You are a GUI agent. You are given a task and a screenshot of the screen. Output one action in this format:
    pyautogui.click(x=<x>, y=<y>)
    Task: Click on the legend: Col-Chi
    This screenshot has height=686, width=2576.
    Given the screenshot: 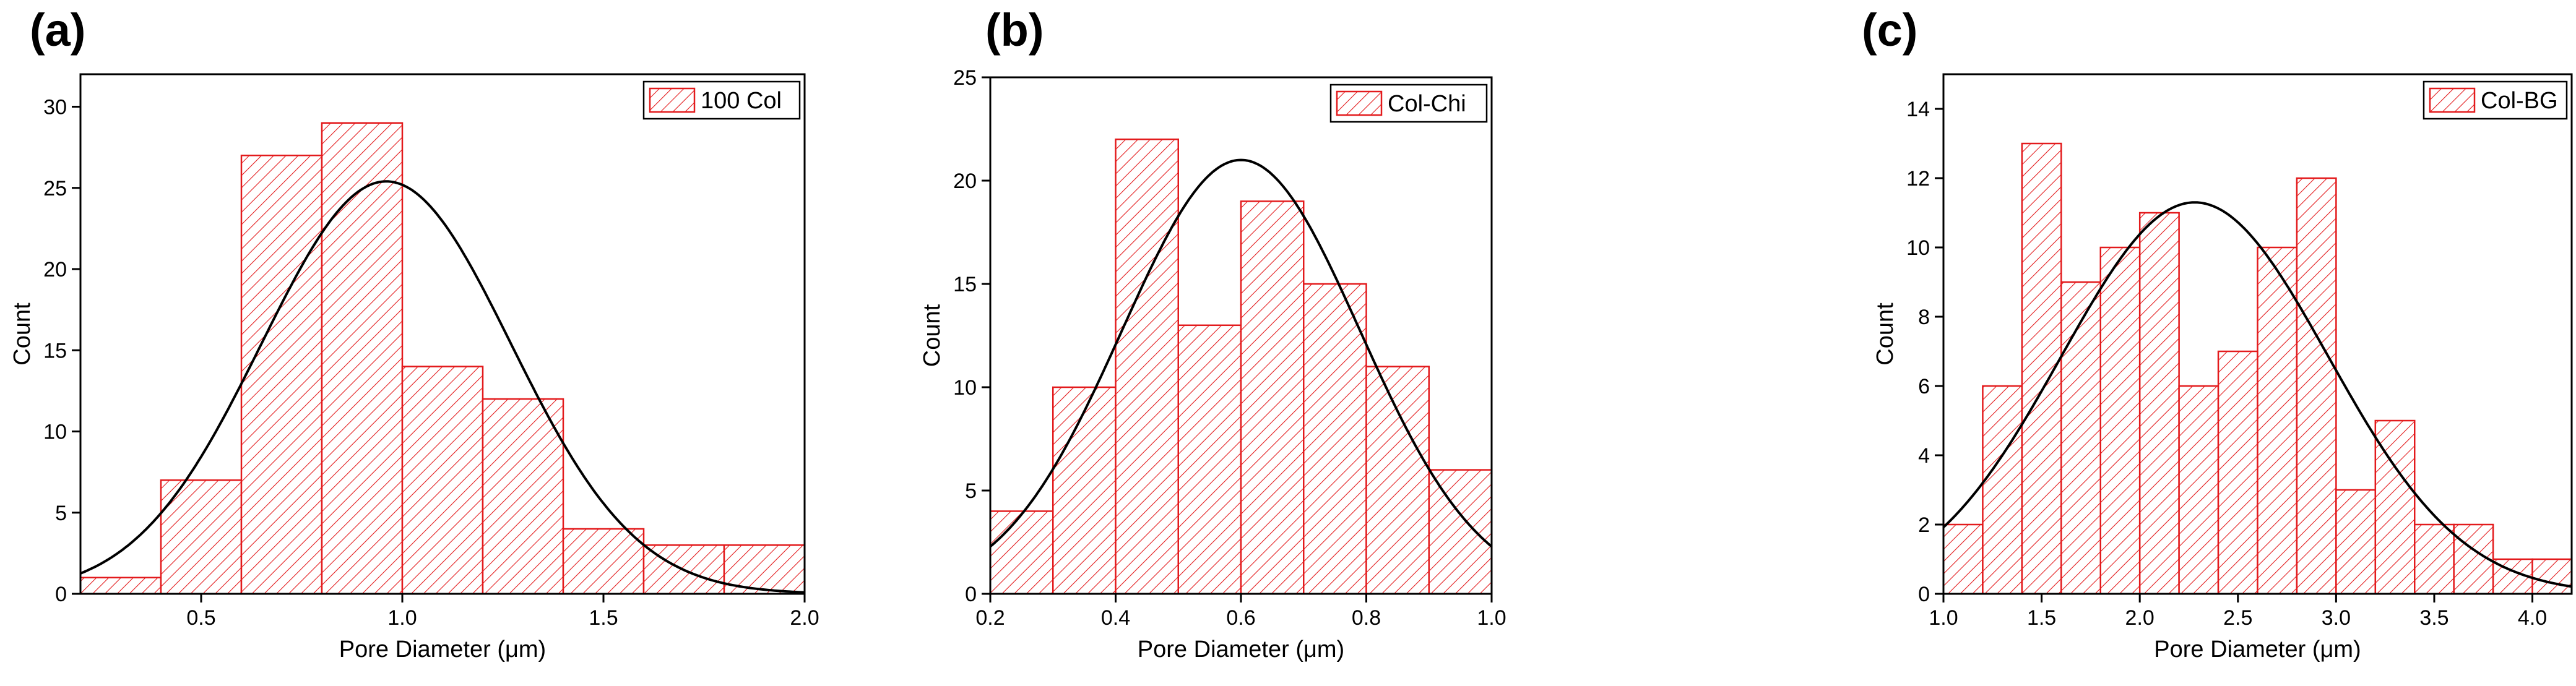 What is the action you would take?
    pyautogui.click(x=1408, y=103)
    